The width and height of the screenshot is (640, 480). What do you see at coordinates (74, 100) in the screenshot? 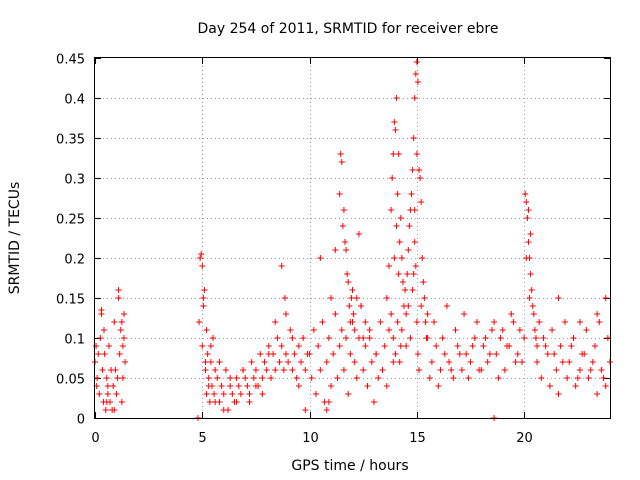
I see `y-tick-label: 0.4` at bounding box center [74, 100].